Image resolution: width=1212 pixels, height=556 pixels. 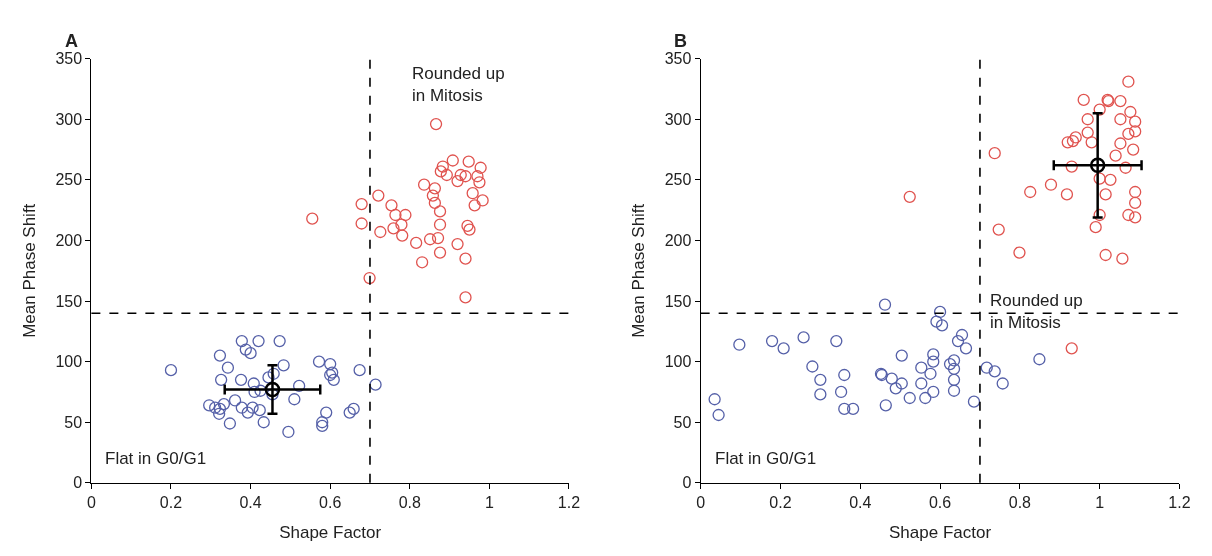 What do you see at coordinates (250, 503) in the screenshot?
I see `x-tick-label: 0.4` at bounding box center [250, 503].